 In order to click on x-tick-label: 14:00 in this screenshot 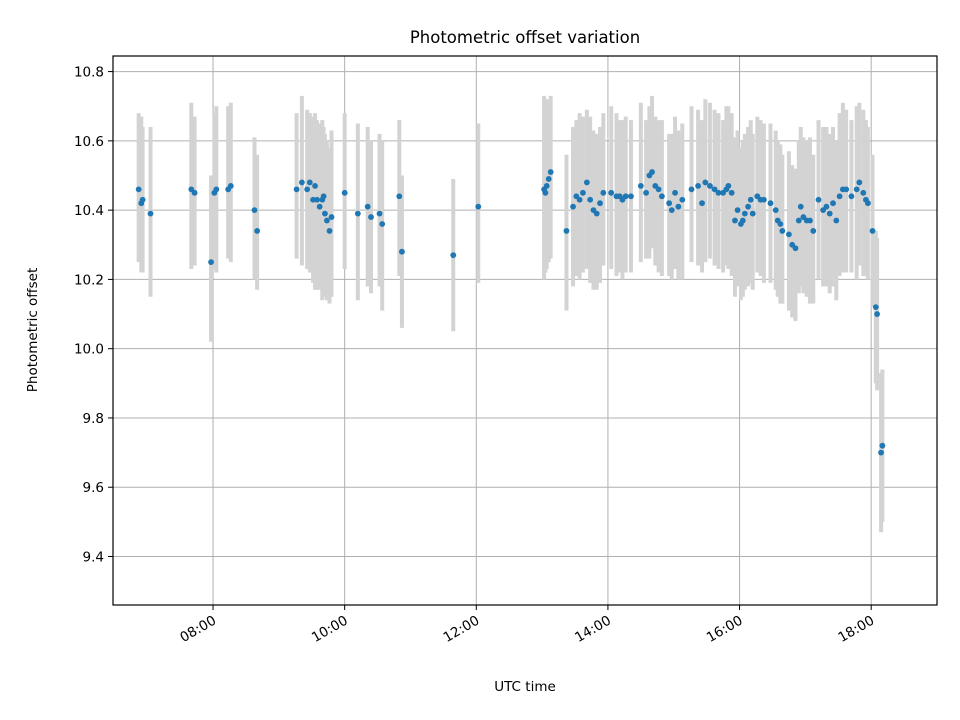, I will do `click(593, 629)`.